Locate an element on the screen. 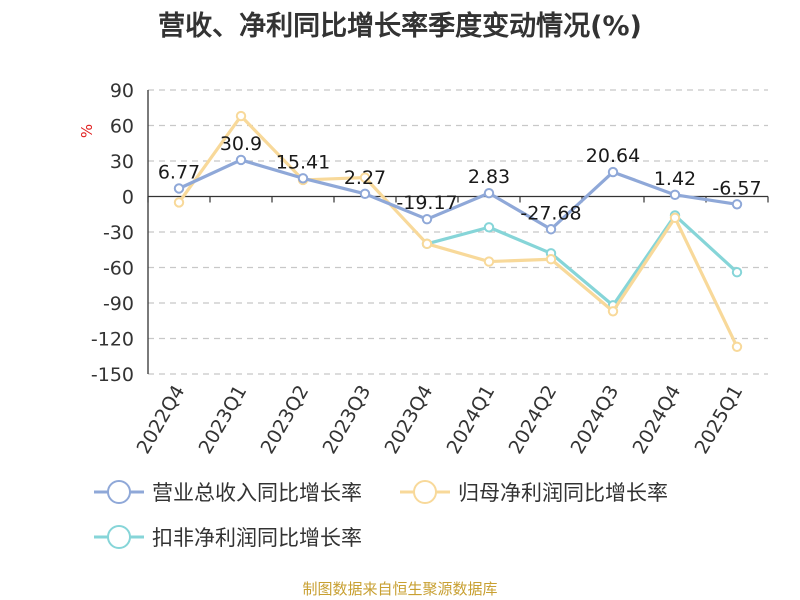 Image resolution: width=800 pixels, height=600 pixels. source-note: 制图数据来自恒生聚源数据库 is located at coordinates (400, 589).